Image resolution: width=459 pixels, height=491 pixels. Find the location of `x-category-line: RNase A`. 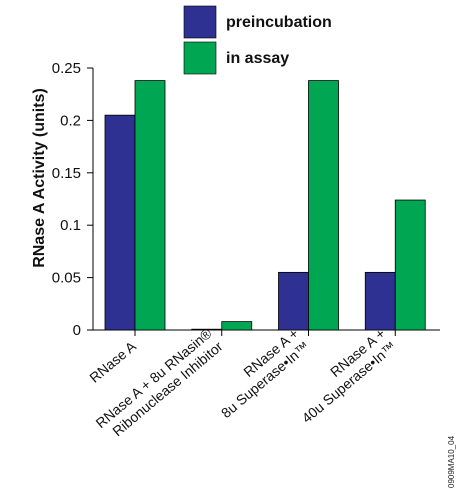

x-category-line: RNase A is located at coordinates (112, 362).